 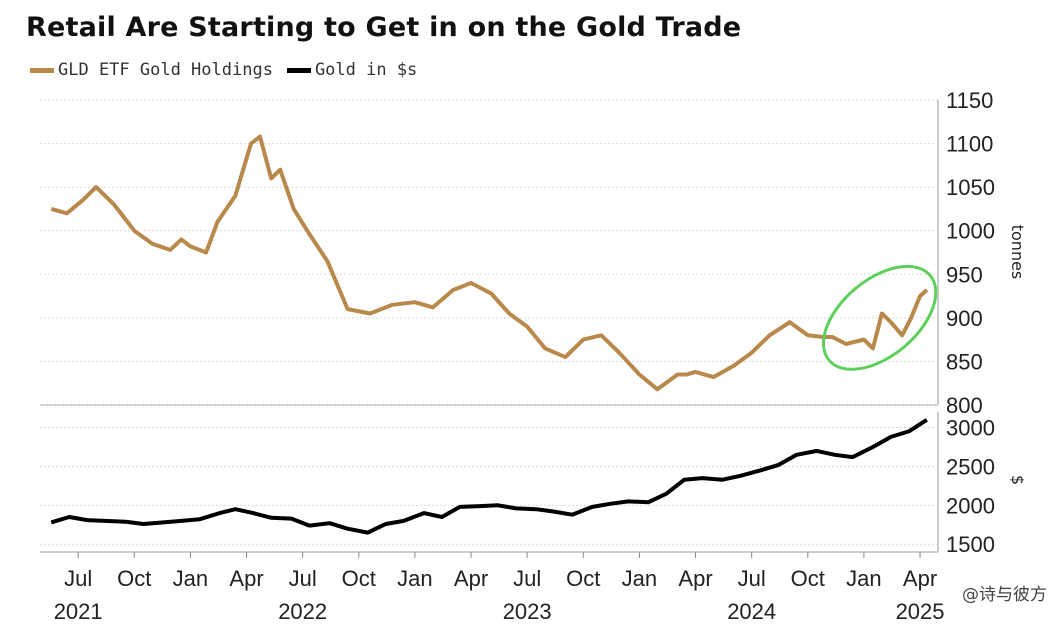 What do you see at coordinates (964, 361) in the screenshot?
I see `y-tick-label-top: 850` at bounding box center [964, 361].